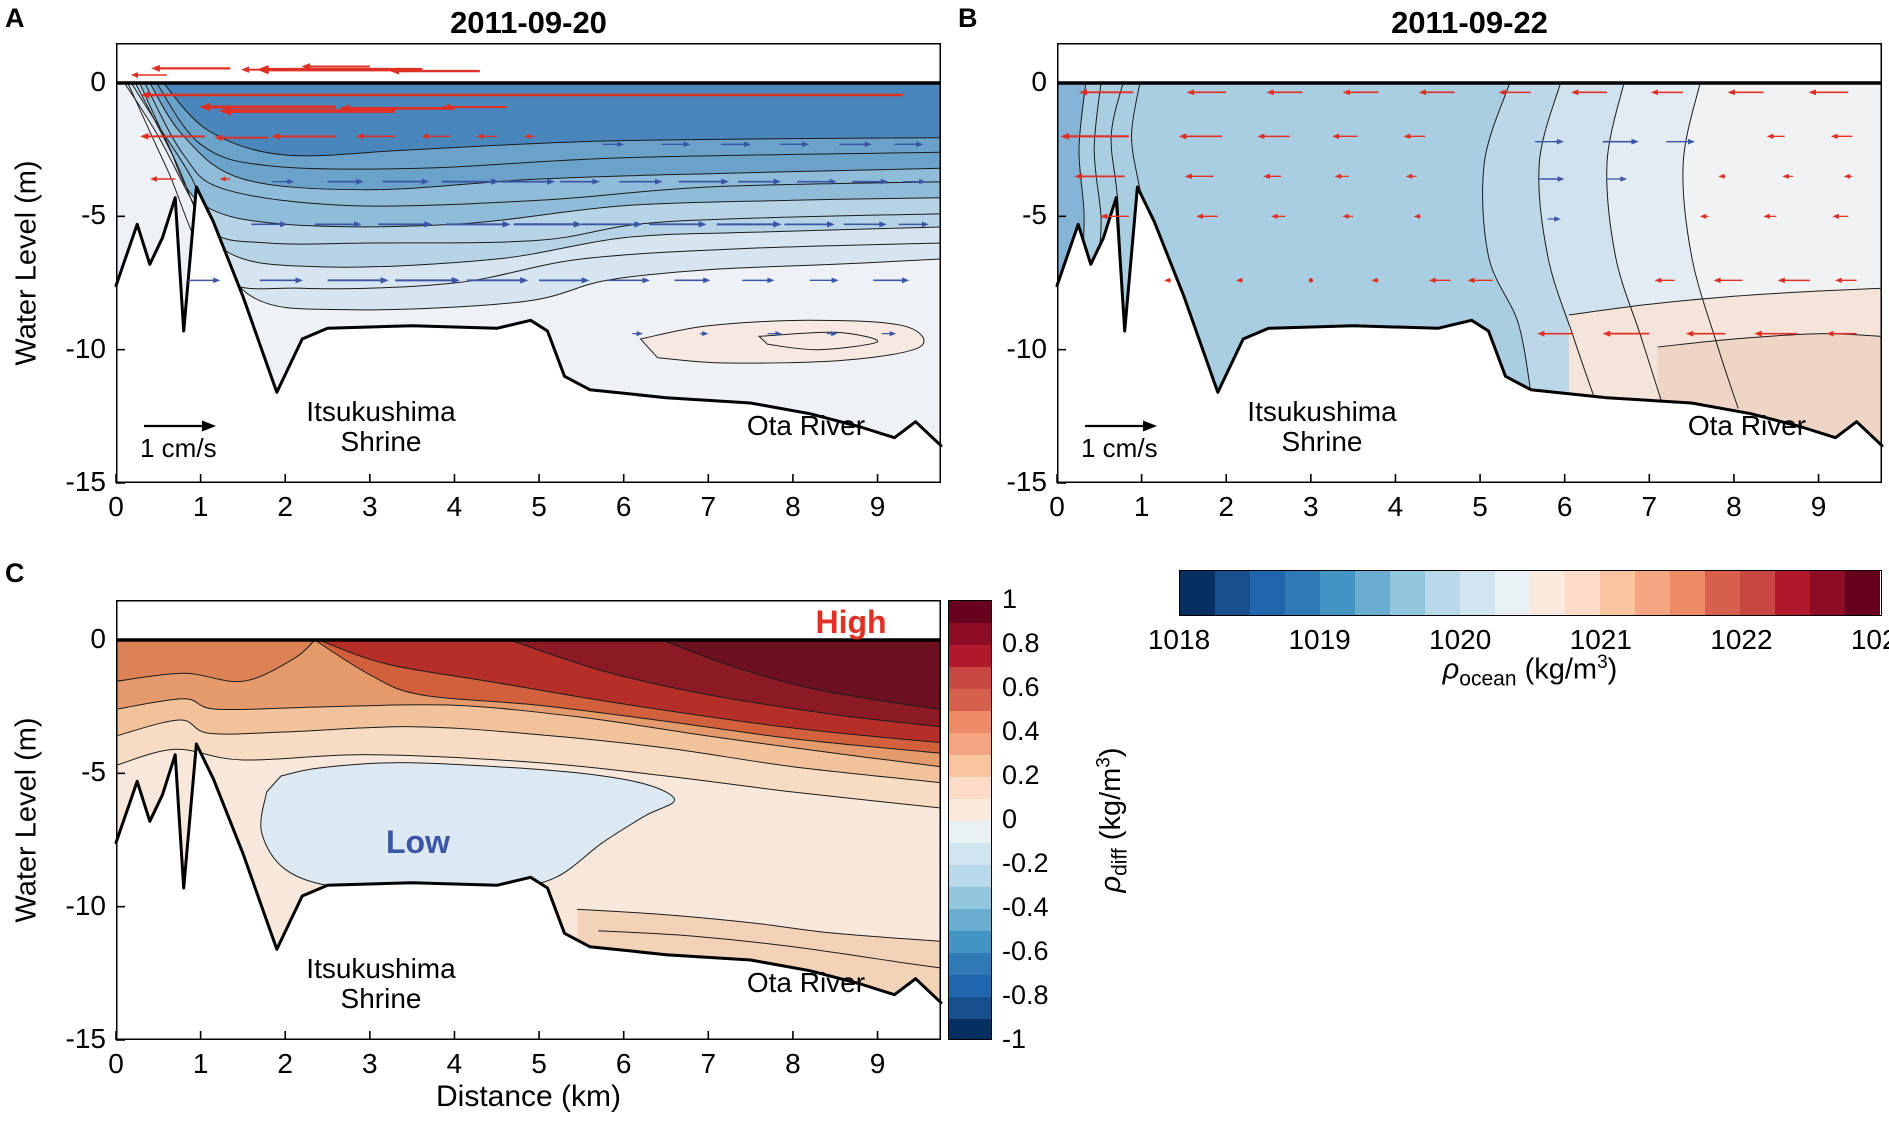 The width and height of the screenshot is (1889, 1126). I want to click on x-tick-label: 0, so click(116, 1063).